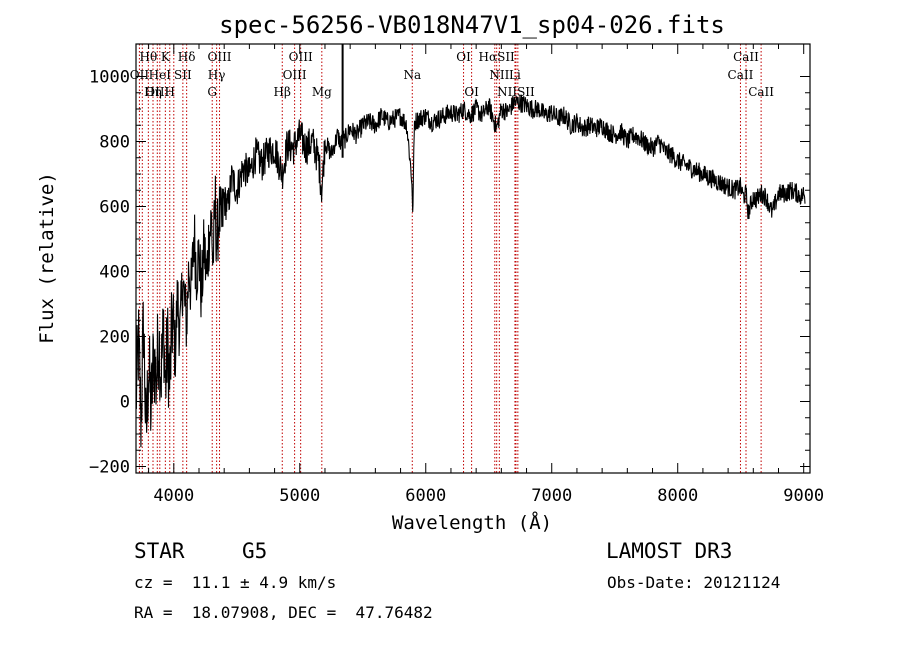  I want to click on line-marker-label: K, so click(166, 57).